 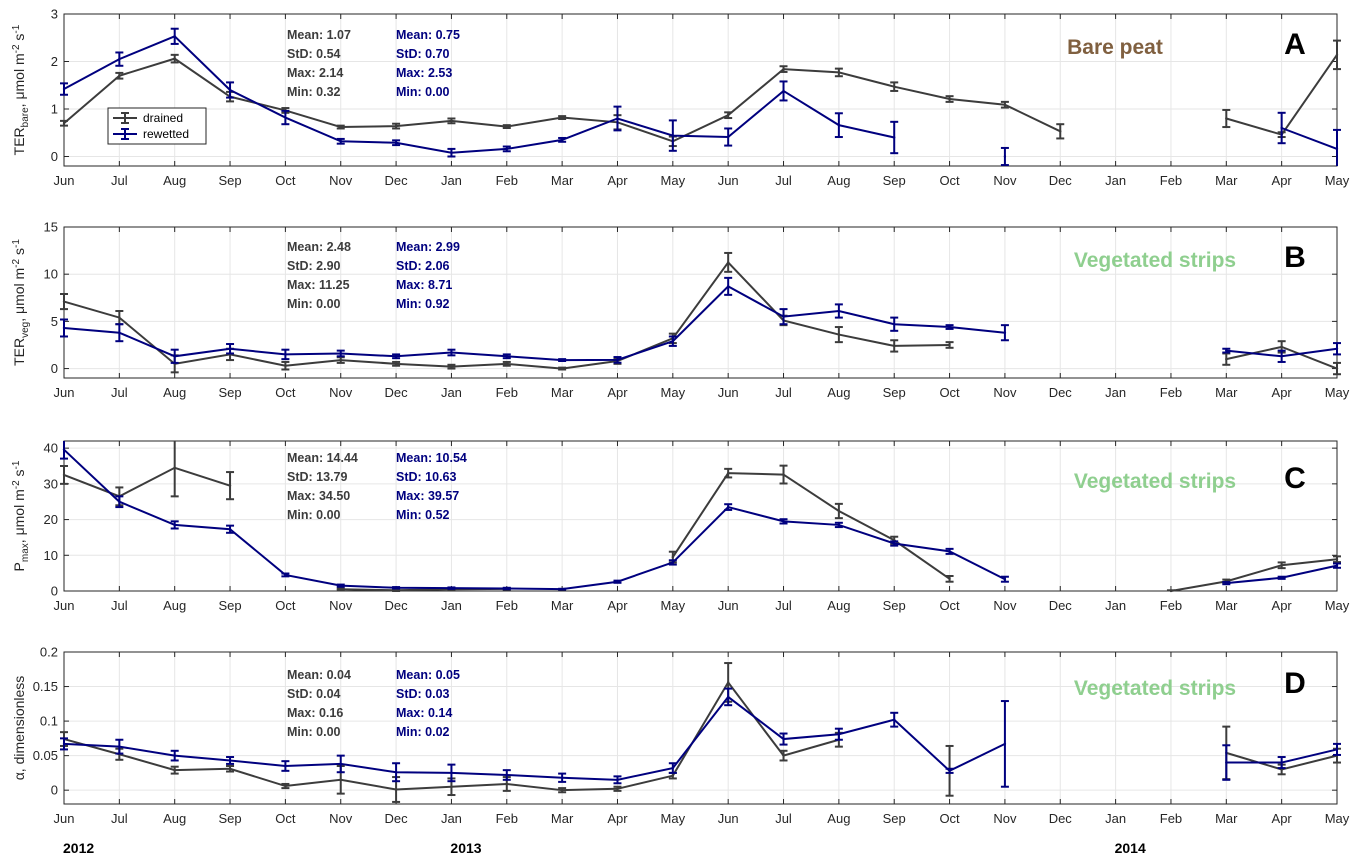 I want to click on y-axis-label-part: s, so click(x=19, y=474).